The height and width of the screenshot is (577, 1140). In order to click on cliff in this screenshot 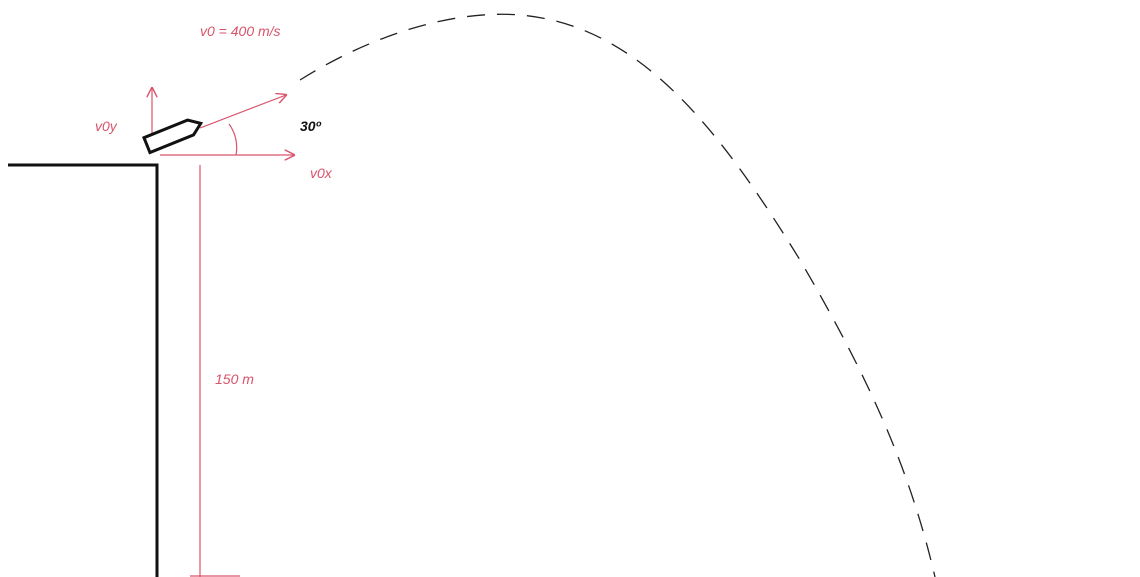, I will do `click(83, 370)`.